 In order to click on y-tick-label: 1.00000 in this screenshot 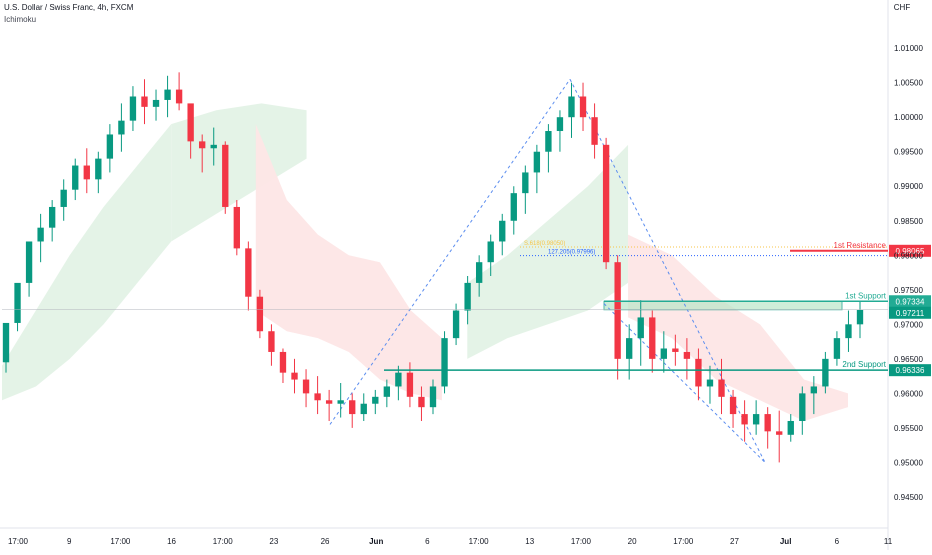, I will do `click(908, 117)`.